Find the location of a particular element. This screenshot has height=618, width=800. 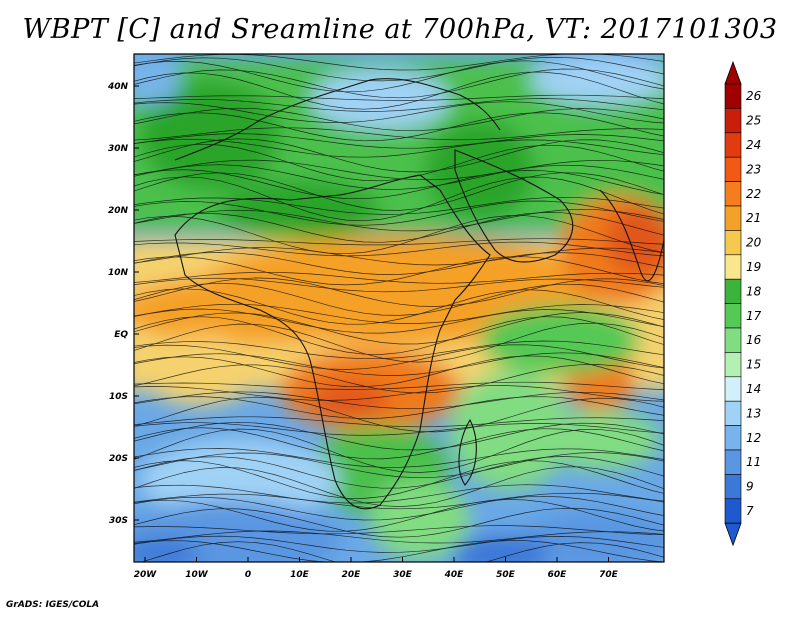

lon-label: 50E is located at coordinates (506, 575).